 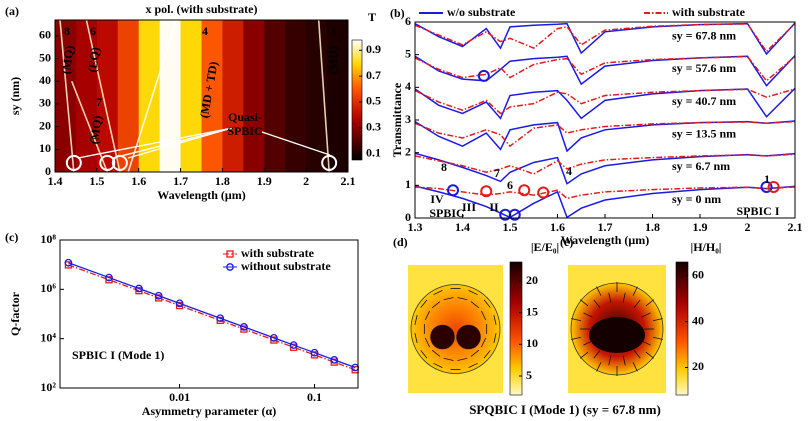 I want to click on y-tick-label: 3, so click(x=408, y=119).